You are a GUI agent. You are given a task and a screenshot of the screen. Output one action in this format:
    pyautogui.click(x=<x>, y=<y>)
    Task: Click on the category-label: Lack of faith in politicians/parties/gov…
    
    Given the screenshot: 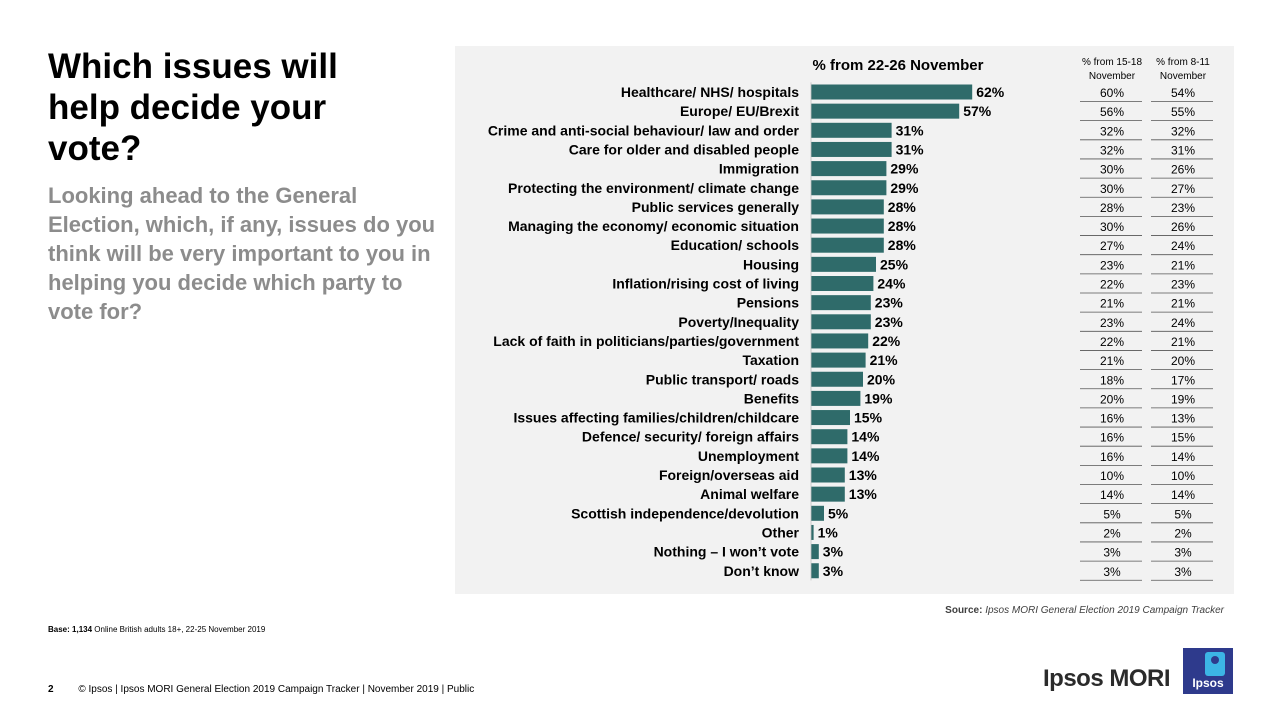 What is the action you would take?
    pyautogui.click(x=646, y=341)
    